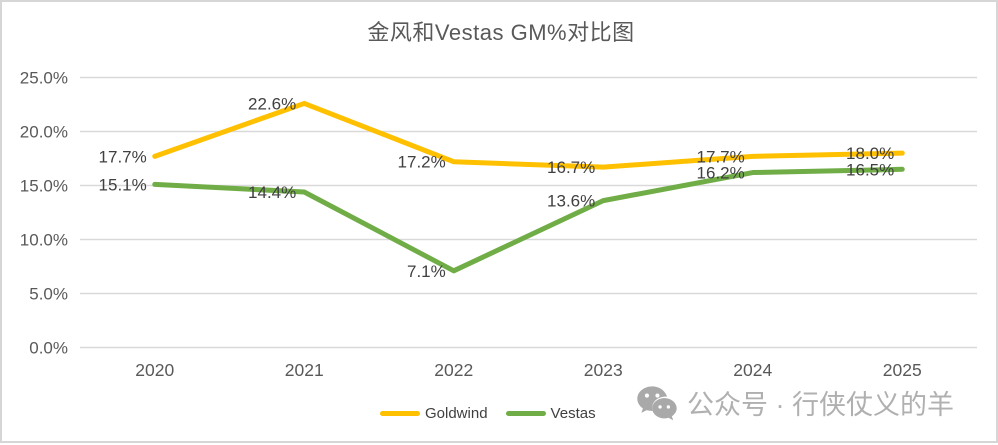 The height and width of the screenshot is (445, 998). What do you see at coordinates (820, 405) in the screenshot?
I see `watermark-text: 公众号 · 行侠仗义的羊` at bounding box center [820, 405].